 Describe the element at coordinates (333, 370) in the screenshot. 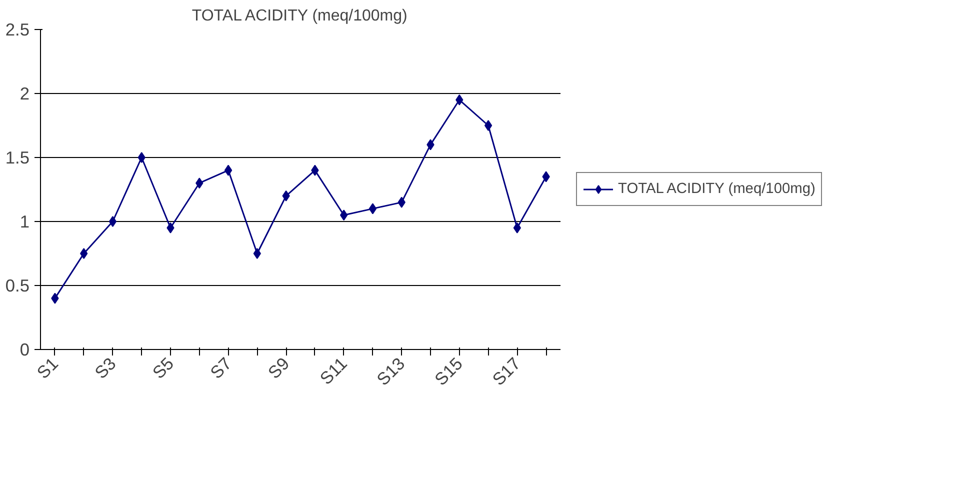

I see `x-tick-label: S11` at that location.